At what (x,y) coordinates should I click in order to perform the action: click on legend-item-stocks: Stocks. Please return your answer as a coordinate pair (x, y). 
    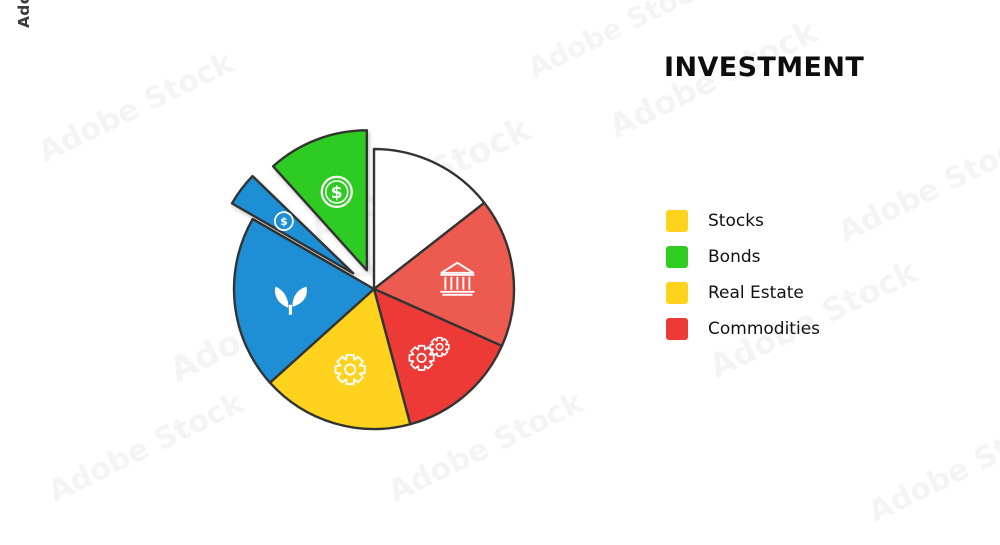
    Looking at the image, I should click on (743, 221).